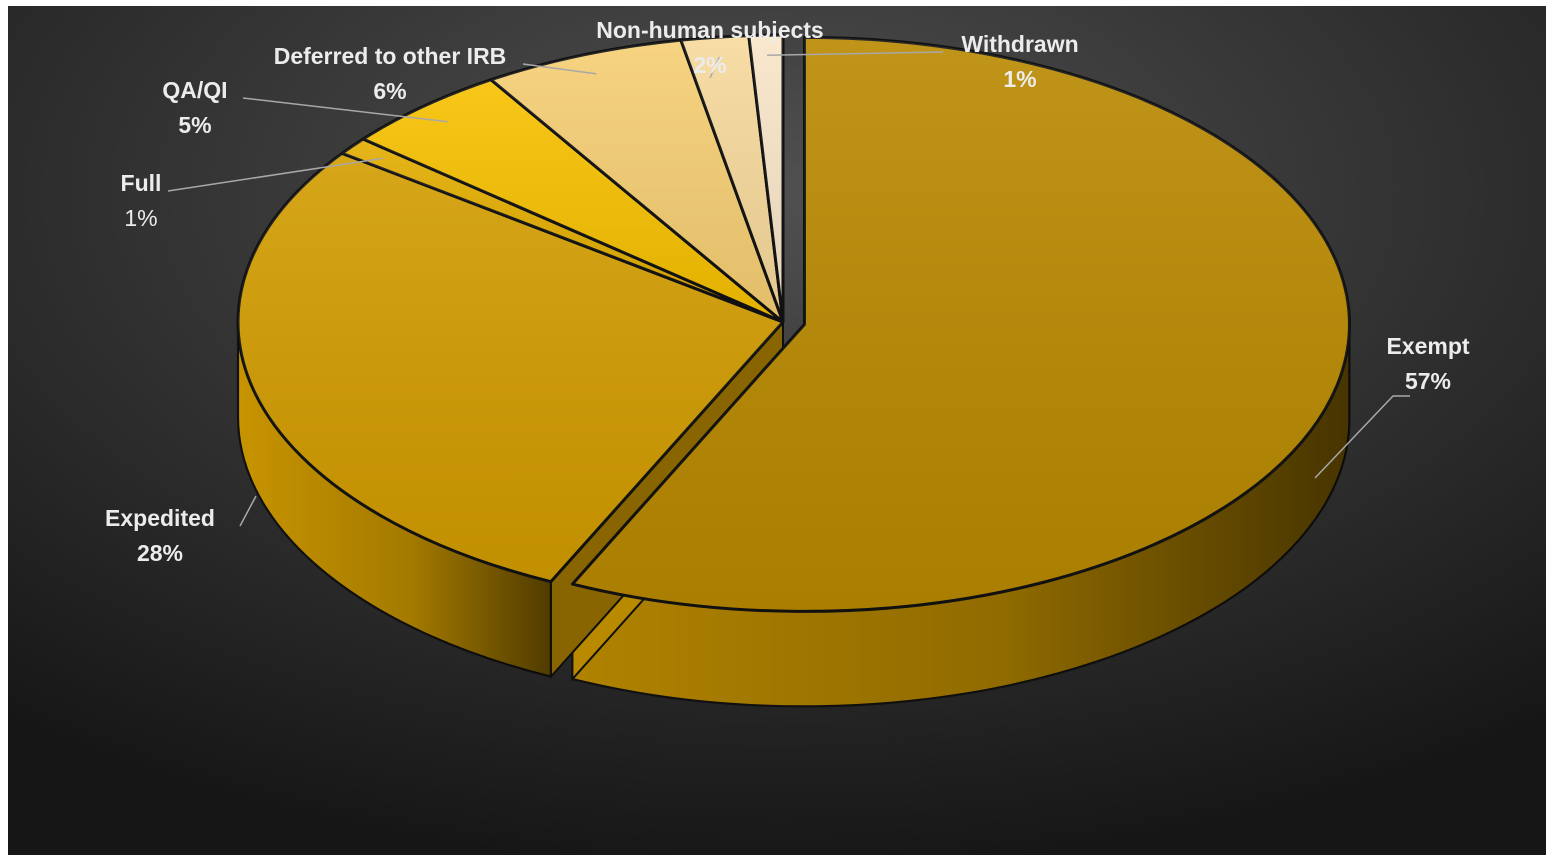 The image size is (1550, 859). Describe the element at coordinates (1019, 44) in the screenshot. I see `label-withdrawn: Withdrawn` at that location.